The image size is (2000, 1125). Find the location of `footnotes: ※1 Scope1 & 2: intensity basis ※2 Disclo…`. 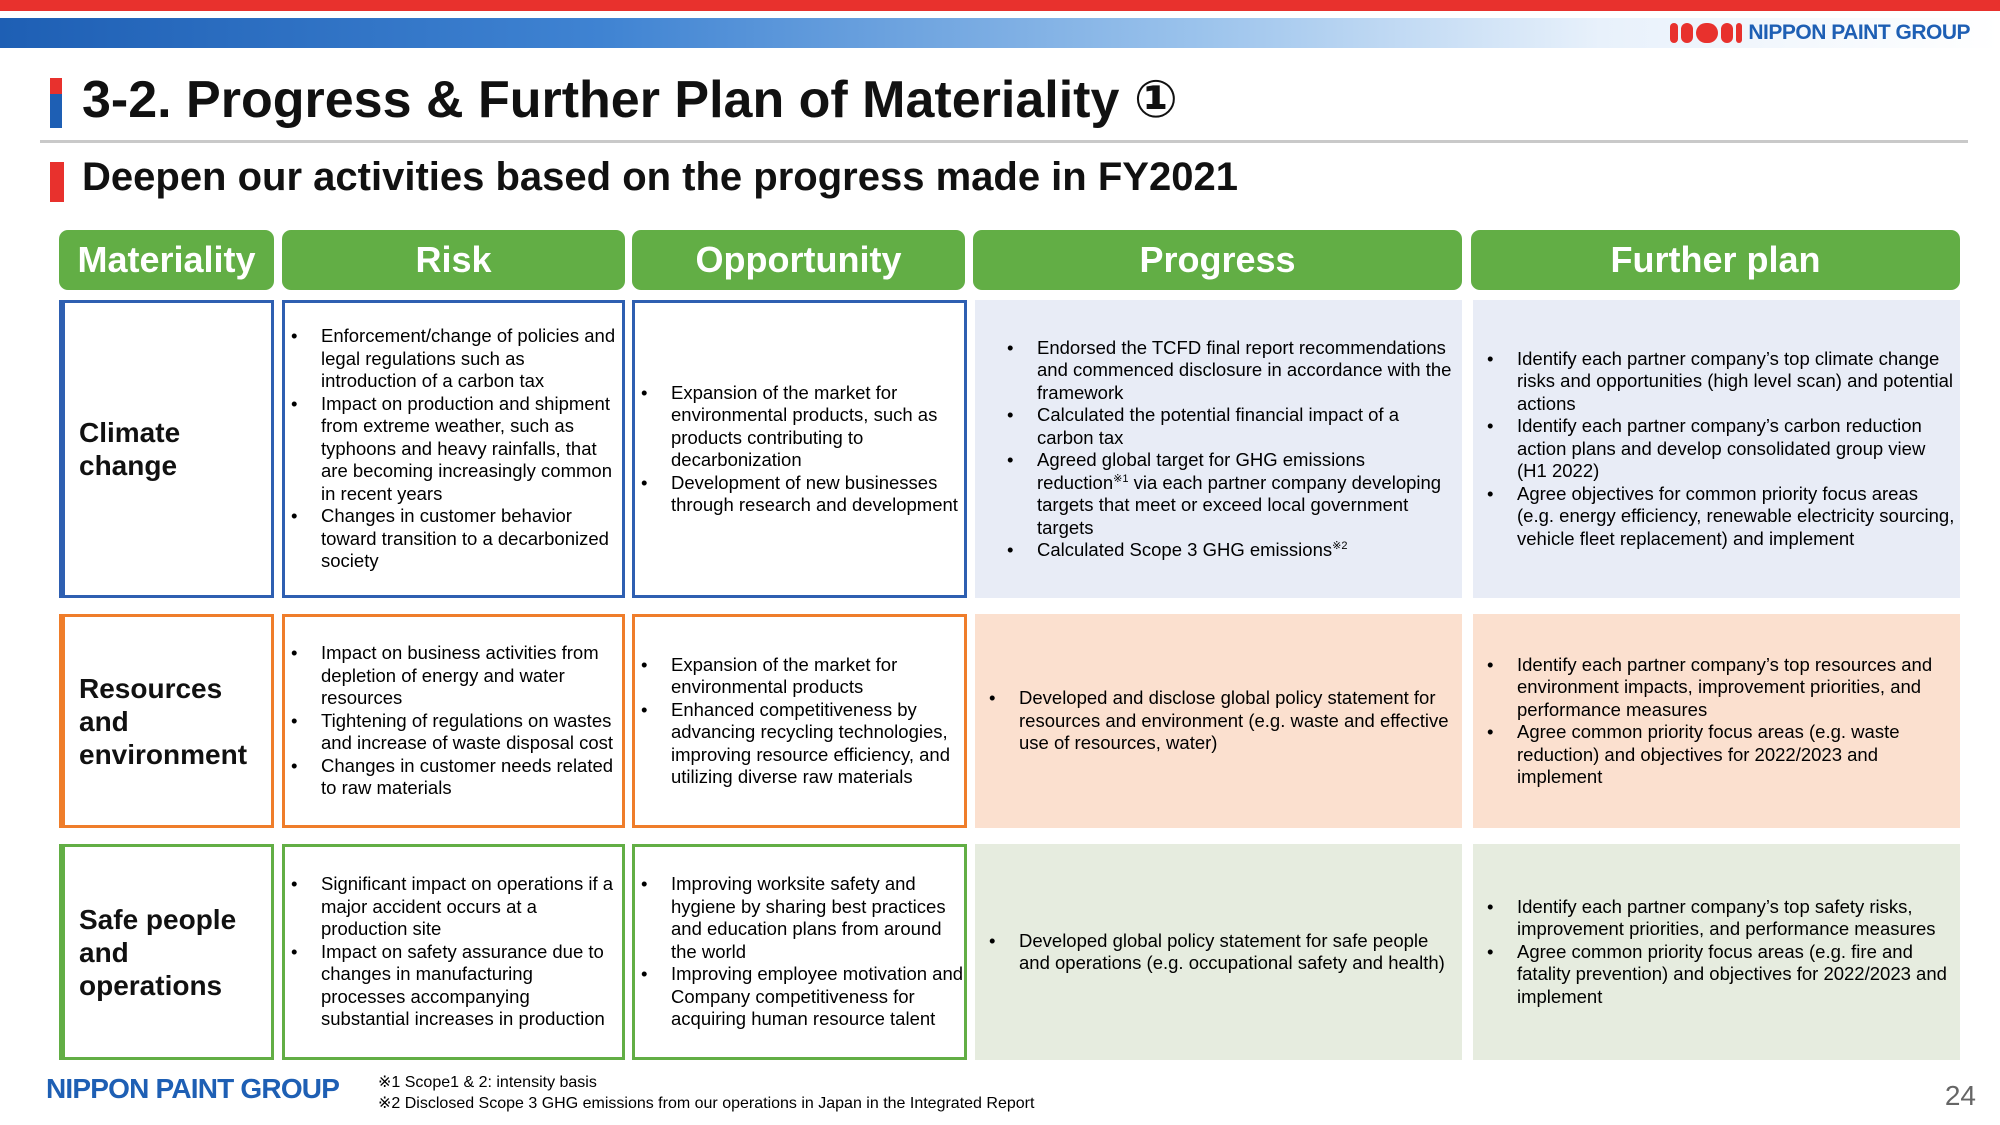

footnotes: ※1 Scope1 & 2: intensity basis ※2 Disclo… is located at coordinates (706, 1093).